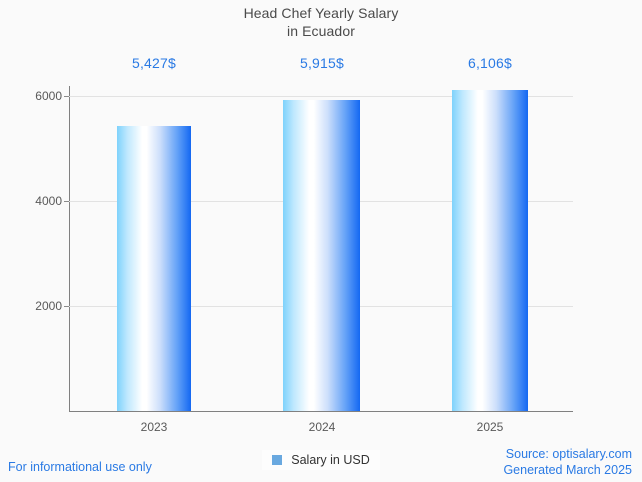 This screenshot has height=482, width=642. Describe the element at coordinates (154, 268) in the screenshot. I see `bar-2023` at that location.